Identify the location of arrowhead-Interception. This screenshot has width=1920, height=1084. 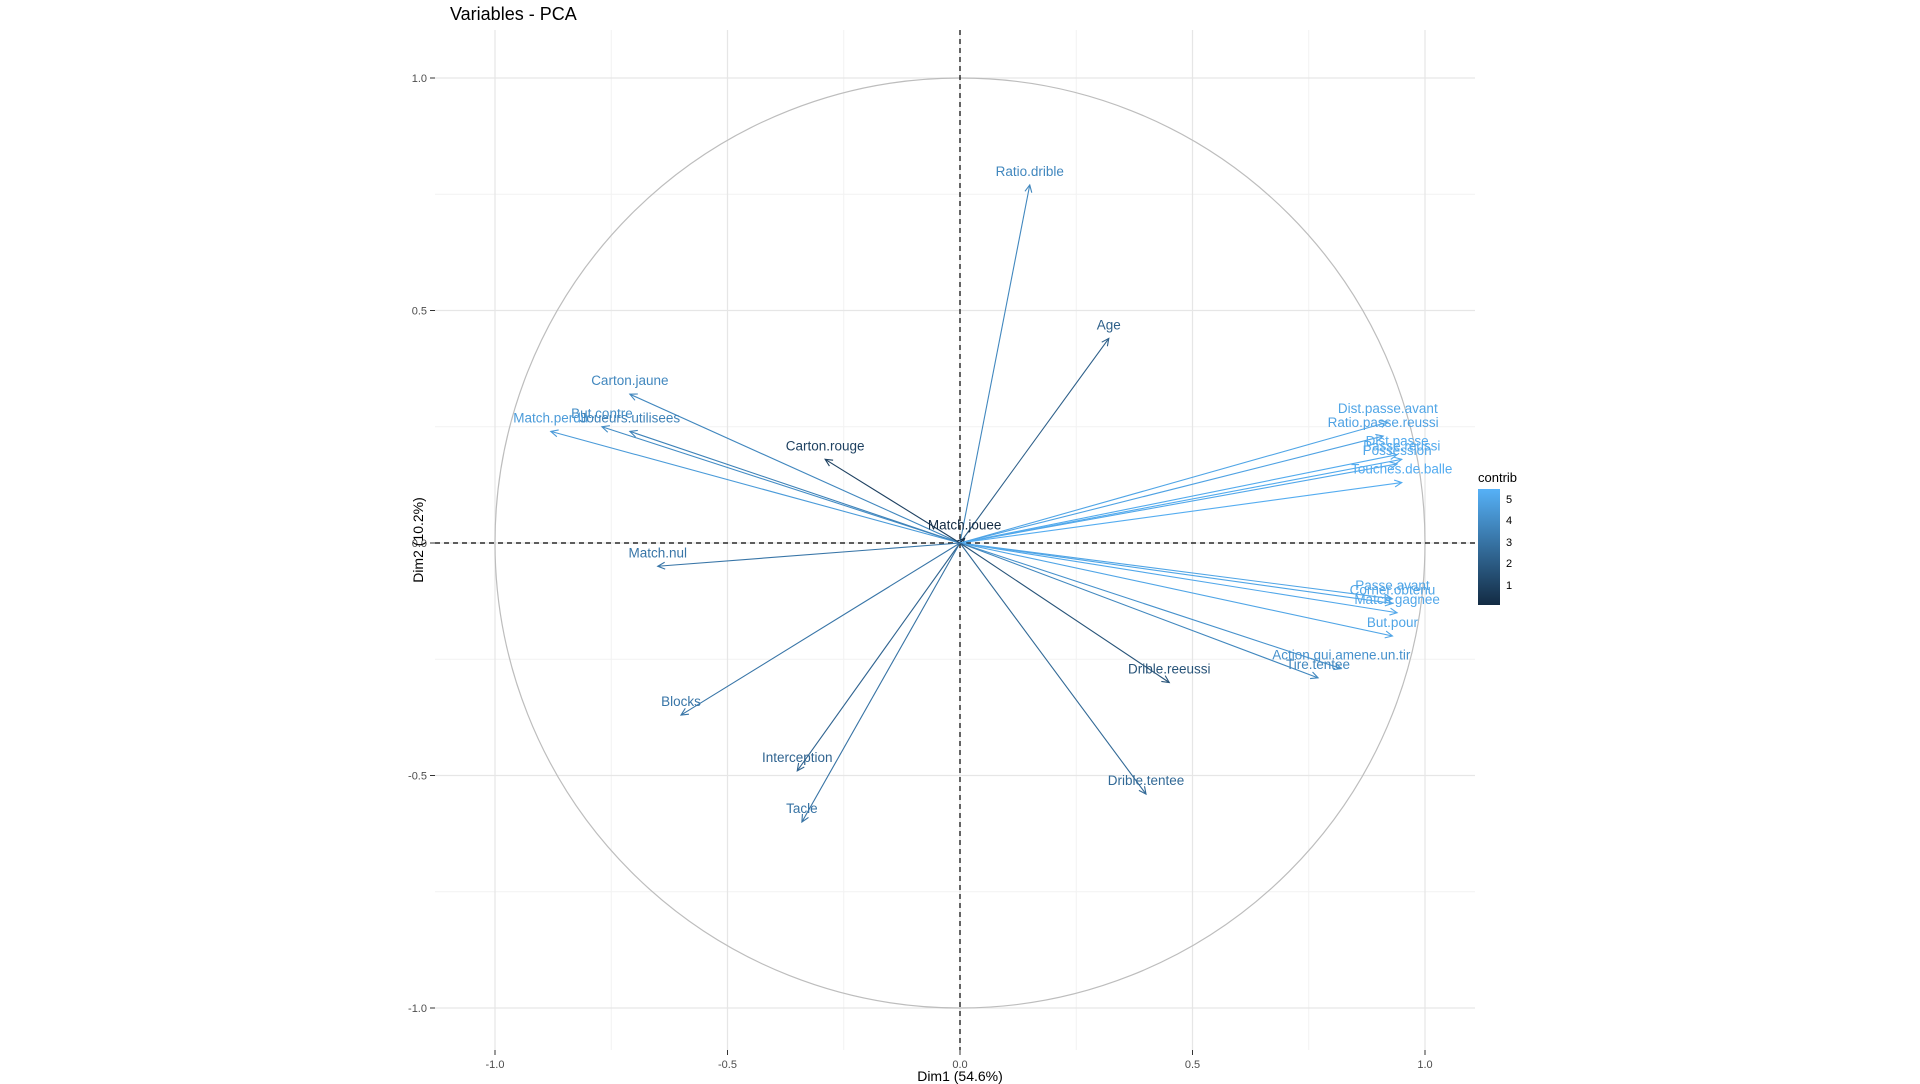
(800, 767).